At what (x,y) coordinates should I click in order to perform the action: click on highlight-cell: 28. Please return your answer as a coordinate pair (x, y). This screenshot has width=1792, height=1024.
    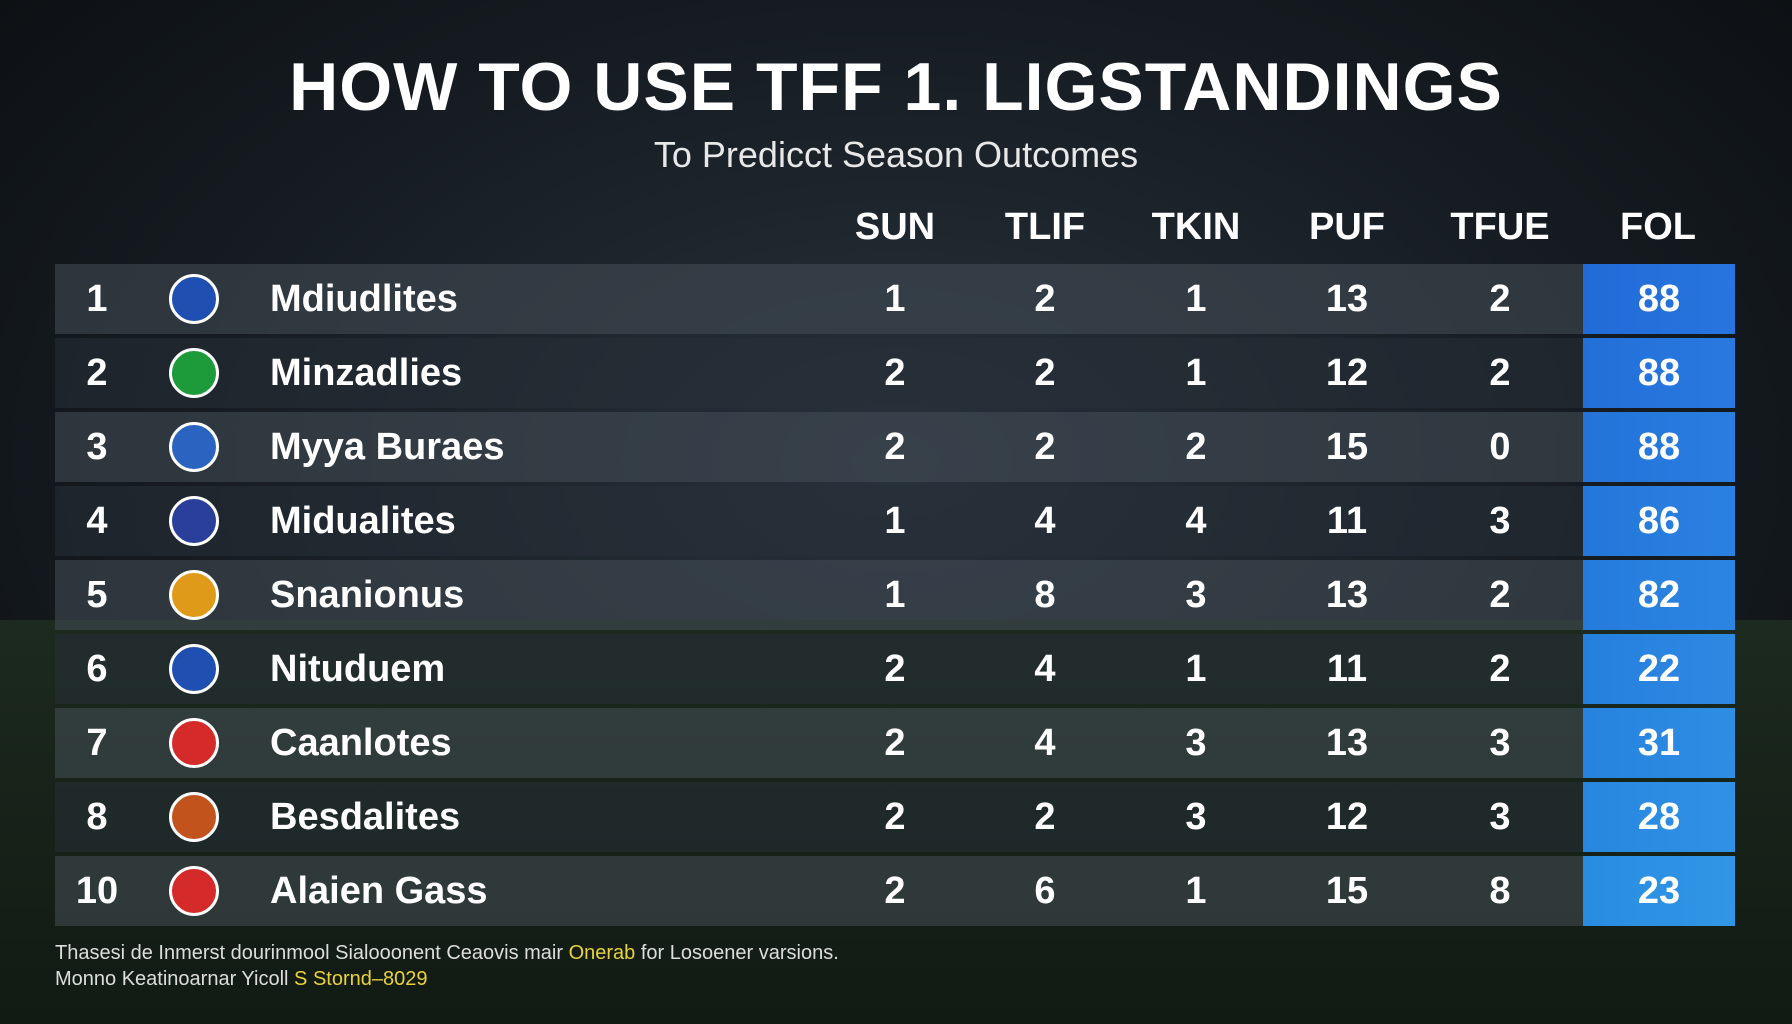
    Looking at the image, I should click on (1659, 817).